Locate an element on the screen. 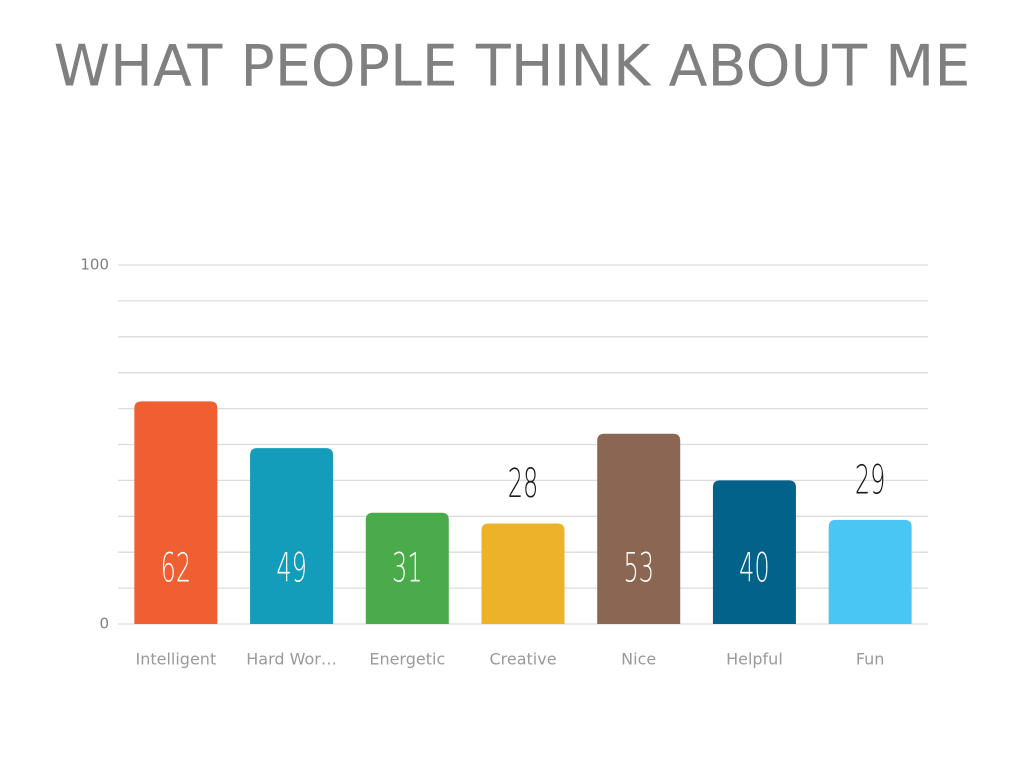 Image resolution: width=1024 pixels, height=768 pixels. x-tick-label: Intelligent is located at coordinates (175, 659).